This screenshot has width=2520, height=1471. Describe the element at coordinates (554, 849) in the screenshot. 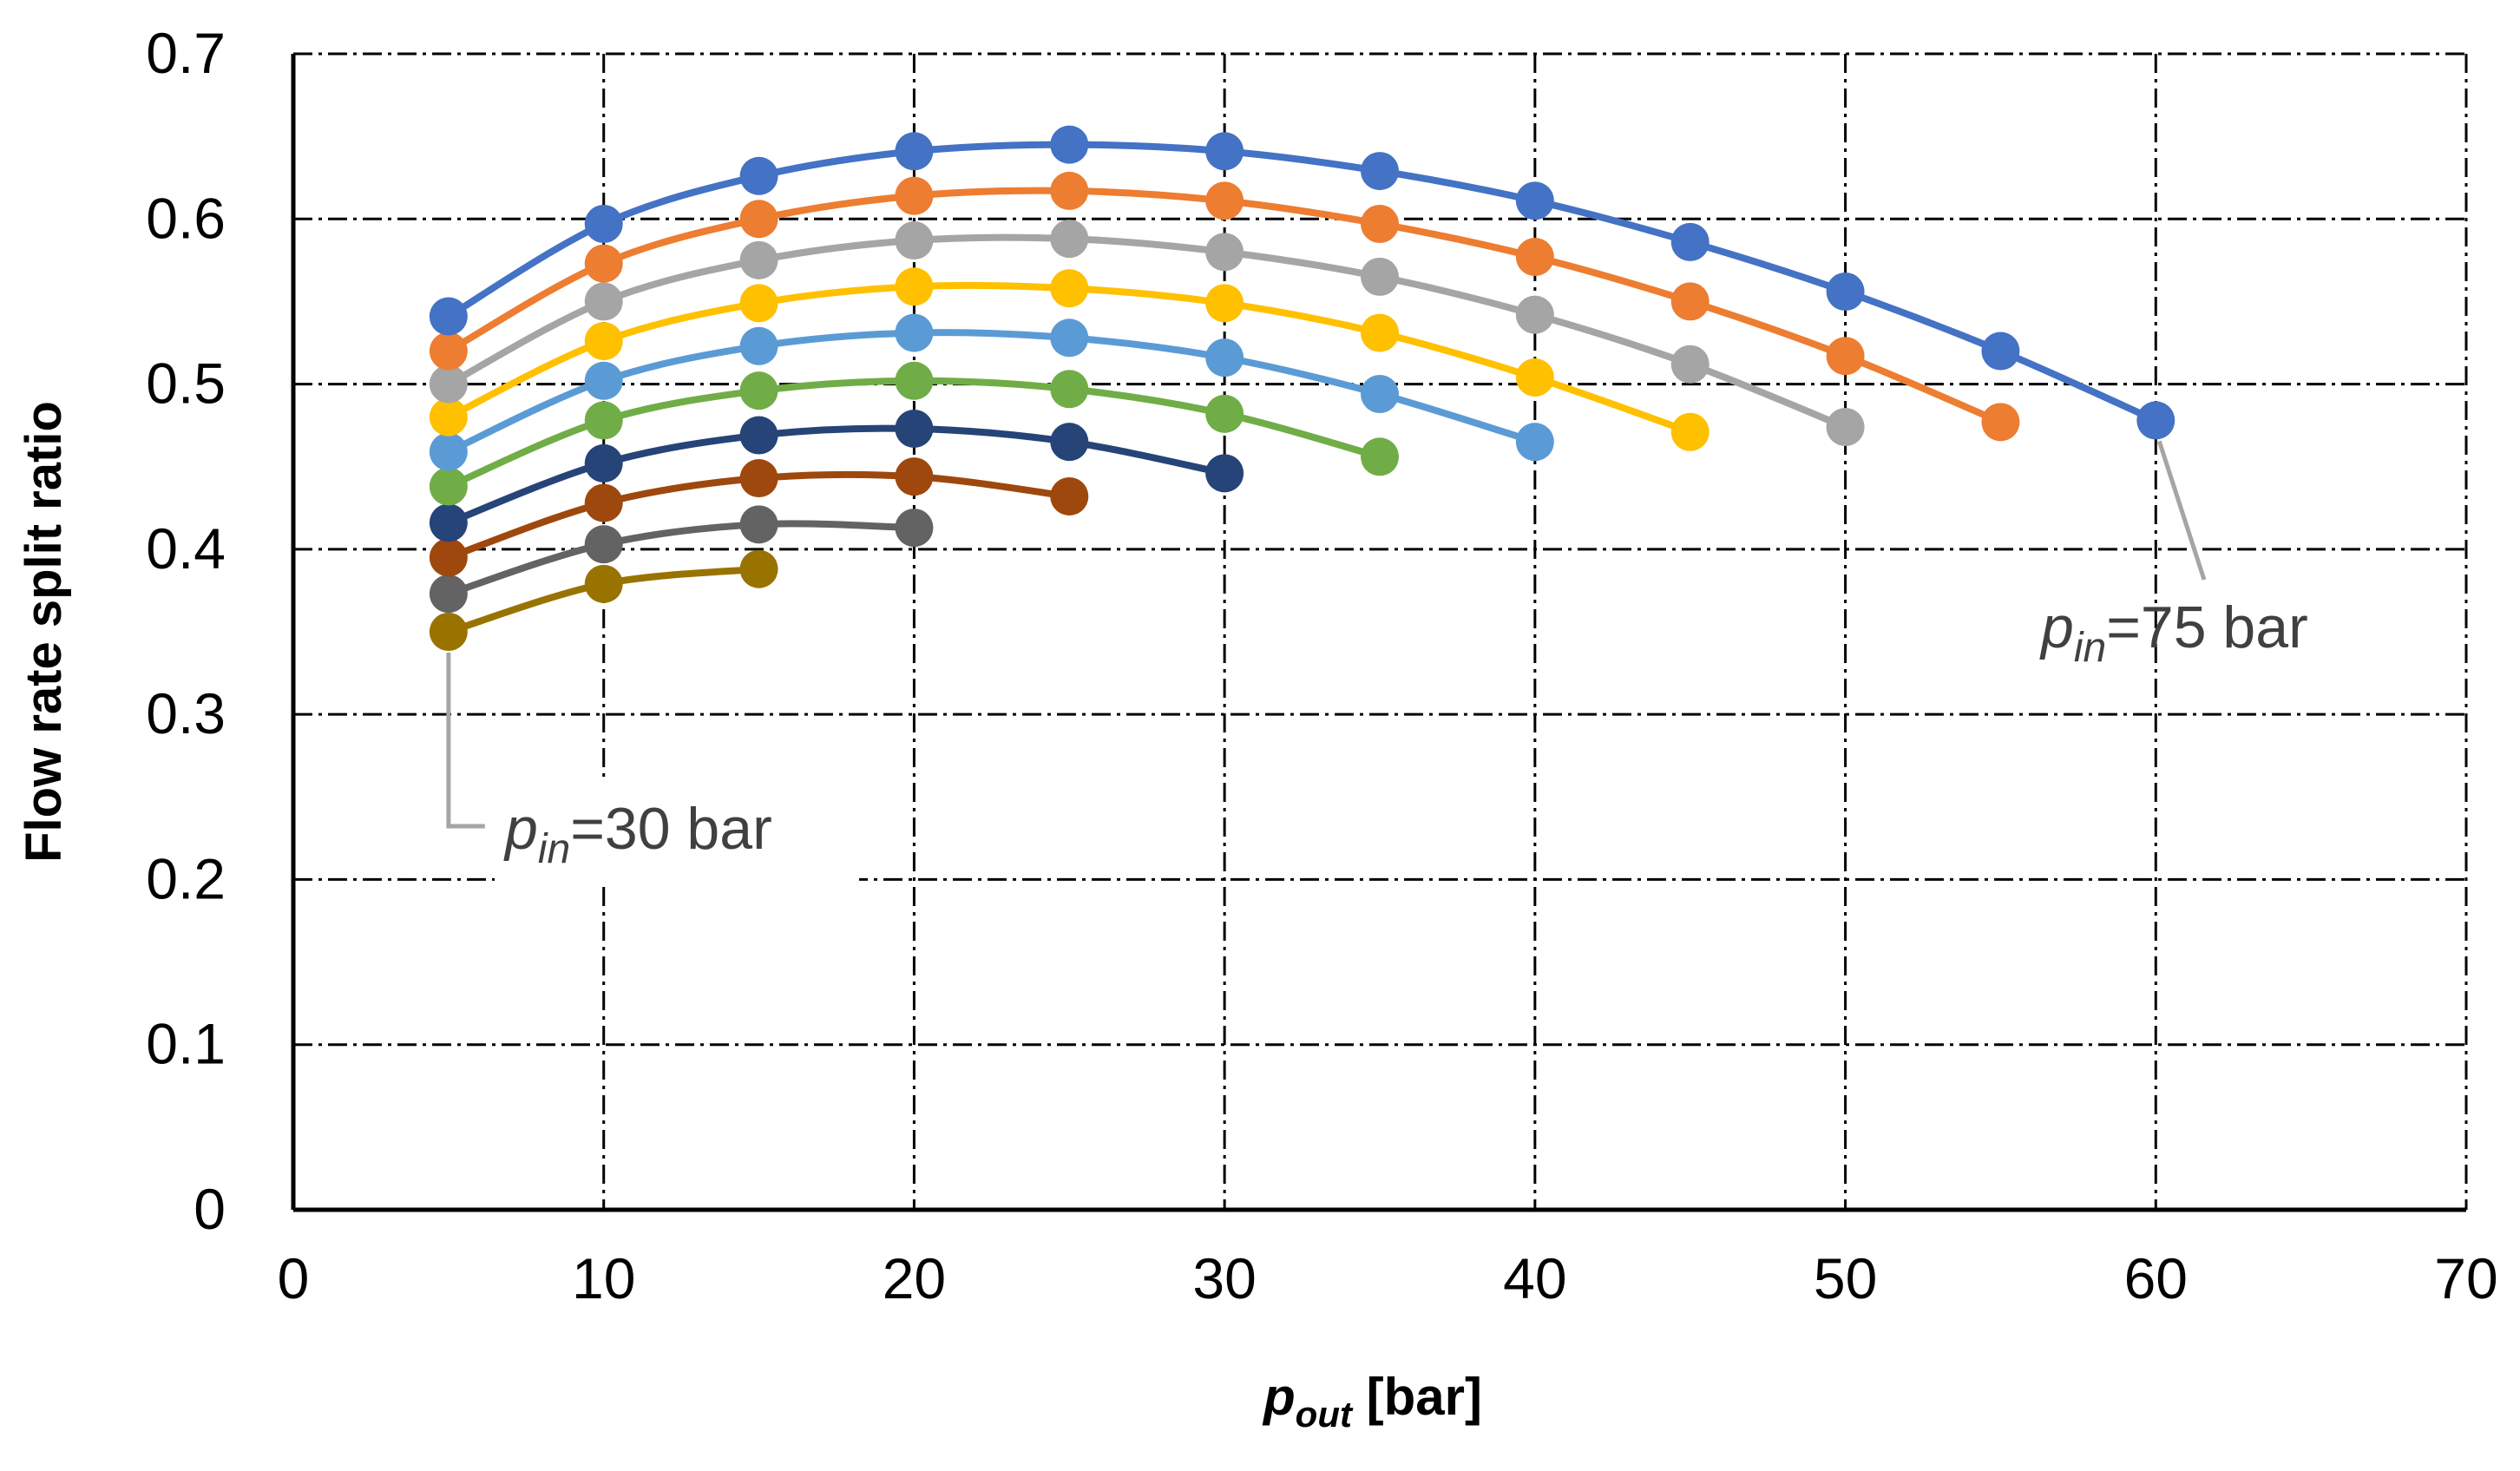

I see `annotation-30-sub: in` at that location.